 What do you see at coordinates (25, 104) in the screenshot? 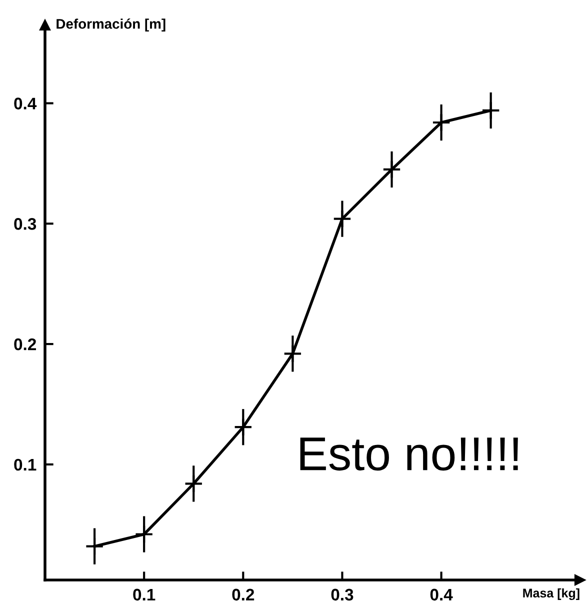
I see `y-tick-label: 0.4` at bounding box center [25, 104].